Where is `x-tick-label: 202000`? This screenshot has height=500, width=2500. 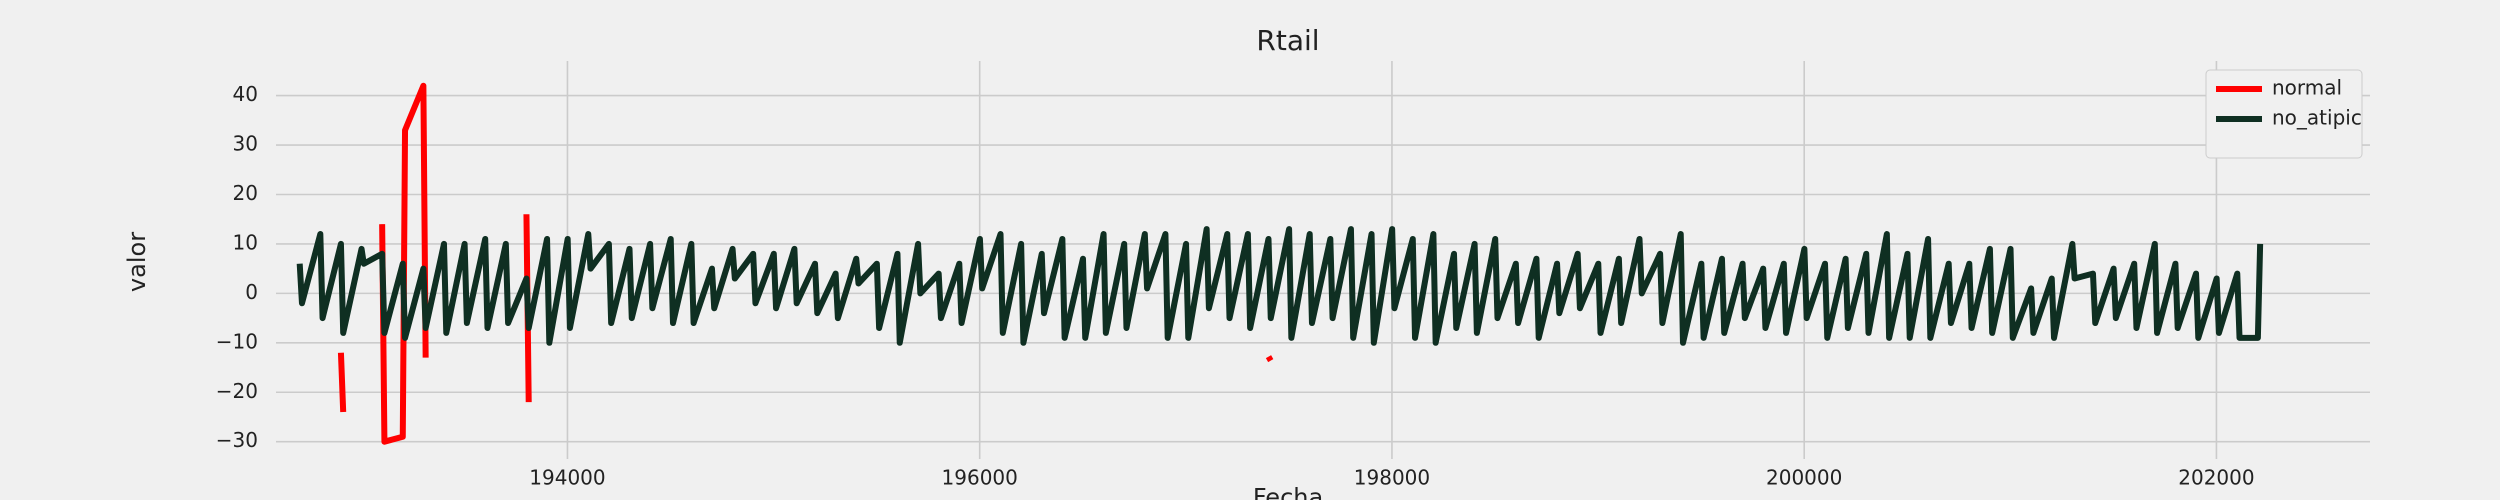 x-tick-label: 202000 is located at coordinates (2216, 478).